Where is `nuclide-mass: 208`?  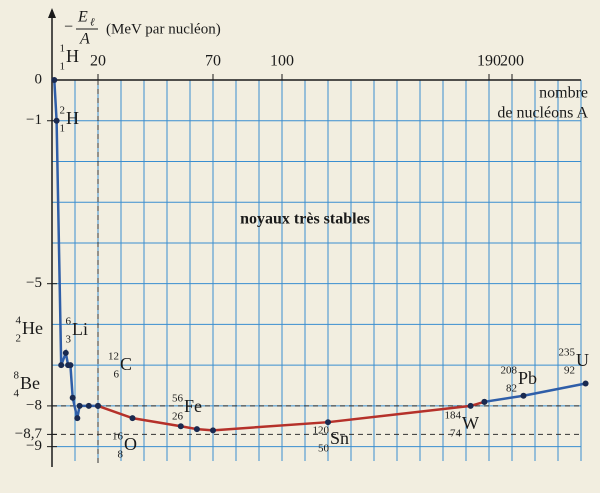
nuclide-mass: 208 is located at coordinates (509, 371).